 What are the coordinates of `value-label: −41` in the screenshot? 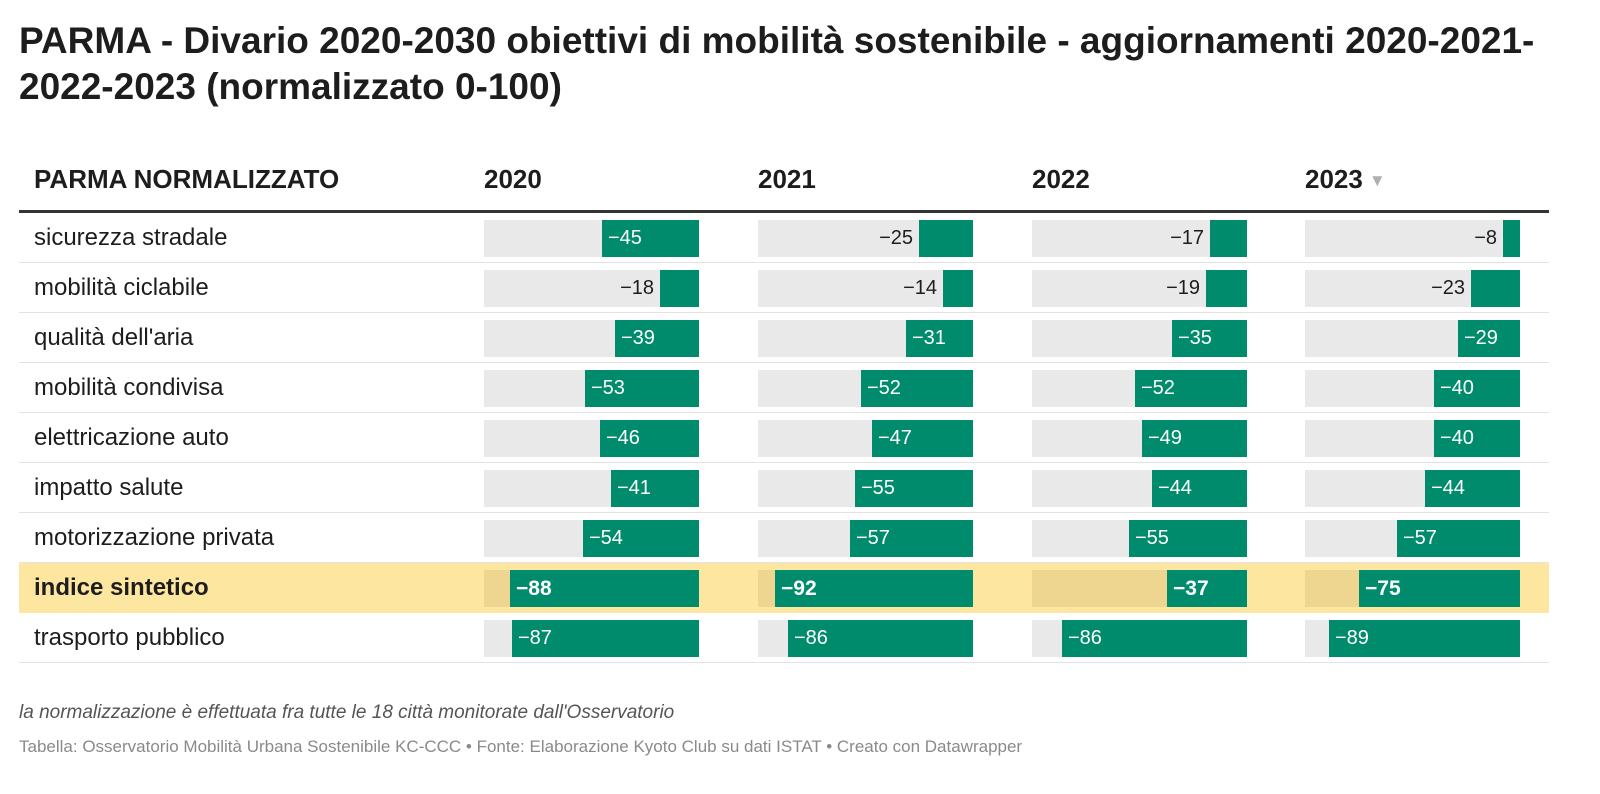 It's located at (634, 488).